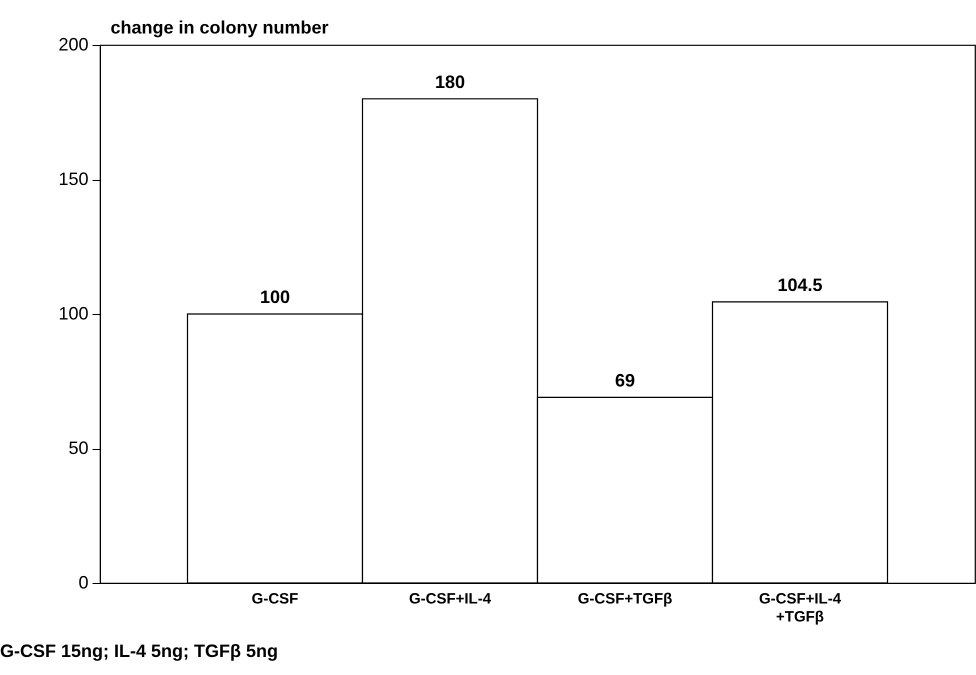 The height and width of the screenshot is (675, 976). What do you see at coordinates (139, 651) in the screenshot?
I see `text: G-CSF 15ng; IL-4 5ng; TGFβ 5ng` at bounding box center [139, 651].